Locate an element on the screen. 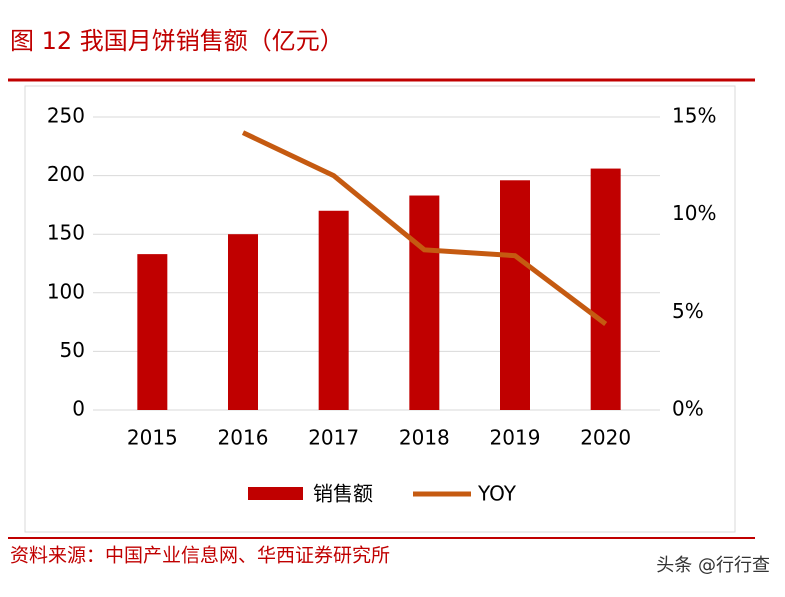 The image size is (785, 597). y-tick-label: 200 is located at coordinates (66, 174).